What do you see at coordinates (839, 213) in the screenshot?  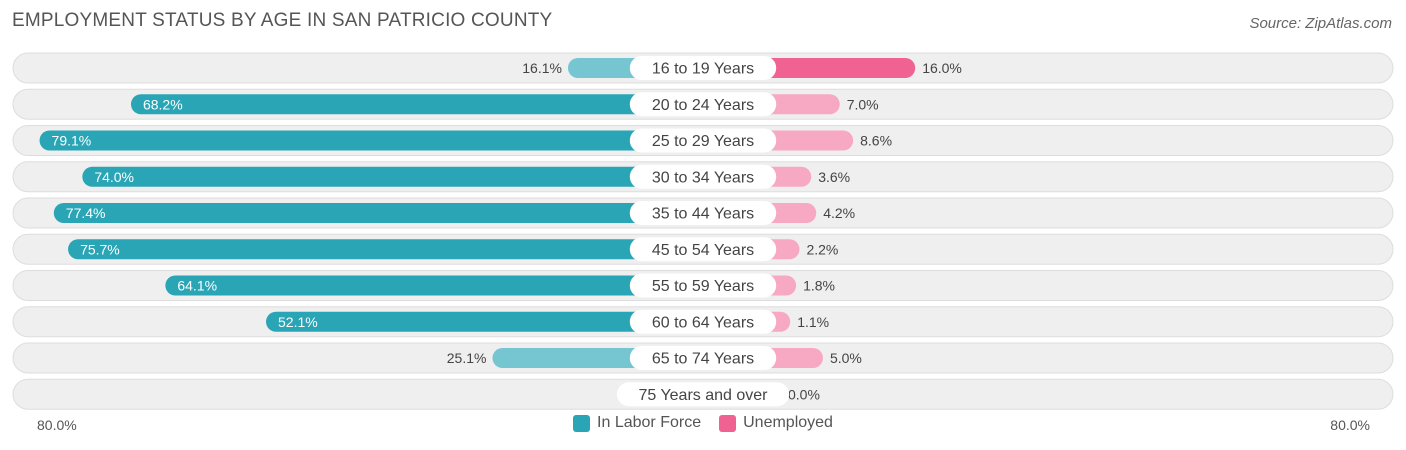 I see `value-label-unemployed: 4.2%` at bounding box center [839, 213].